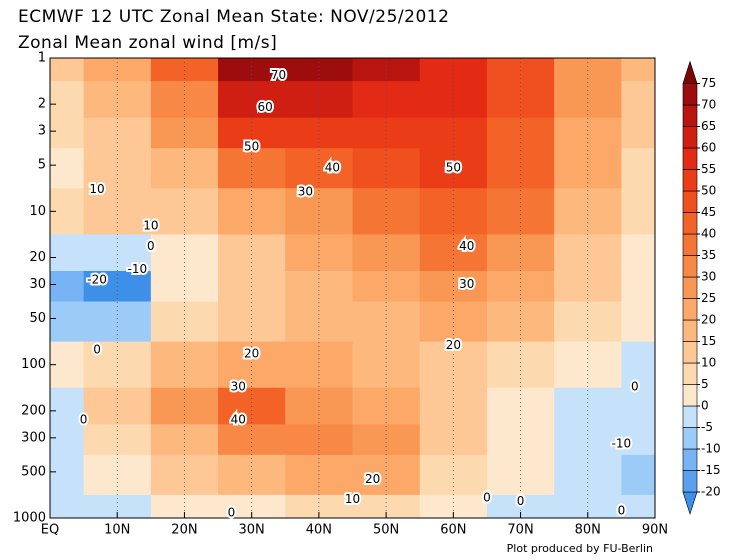  Describe the element at coordinates (319, 530) in the screenshot. I see `x-tick-label: 40N` at that location.